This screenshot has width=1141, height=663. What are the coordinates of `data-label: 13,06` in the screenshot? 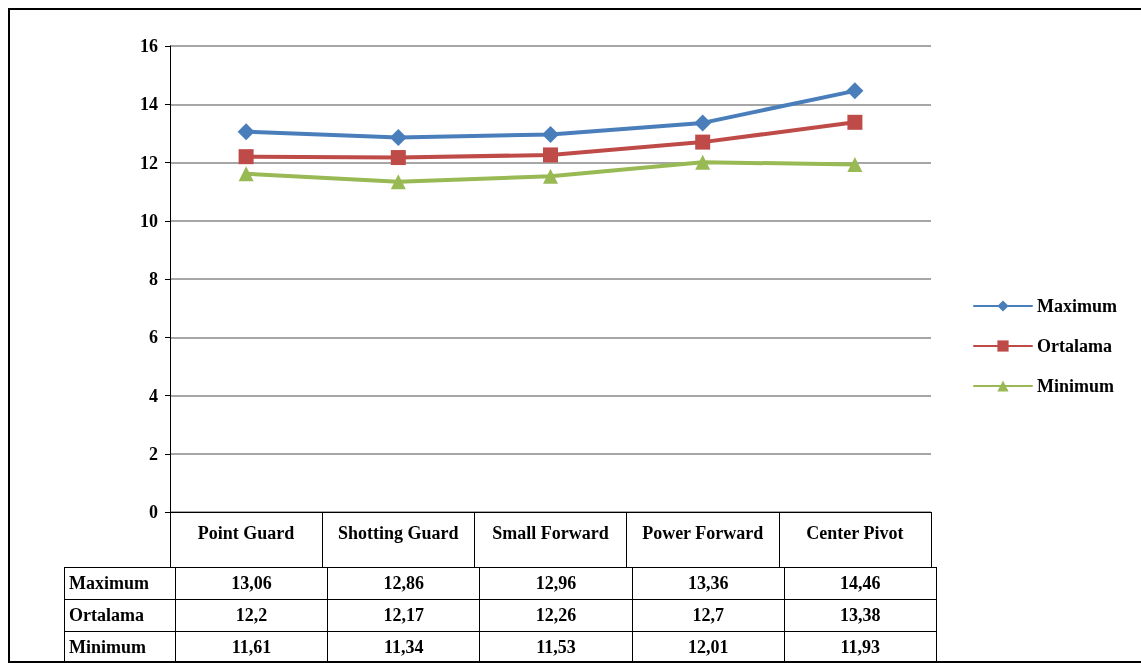 It's located at (251, 583).